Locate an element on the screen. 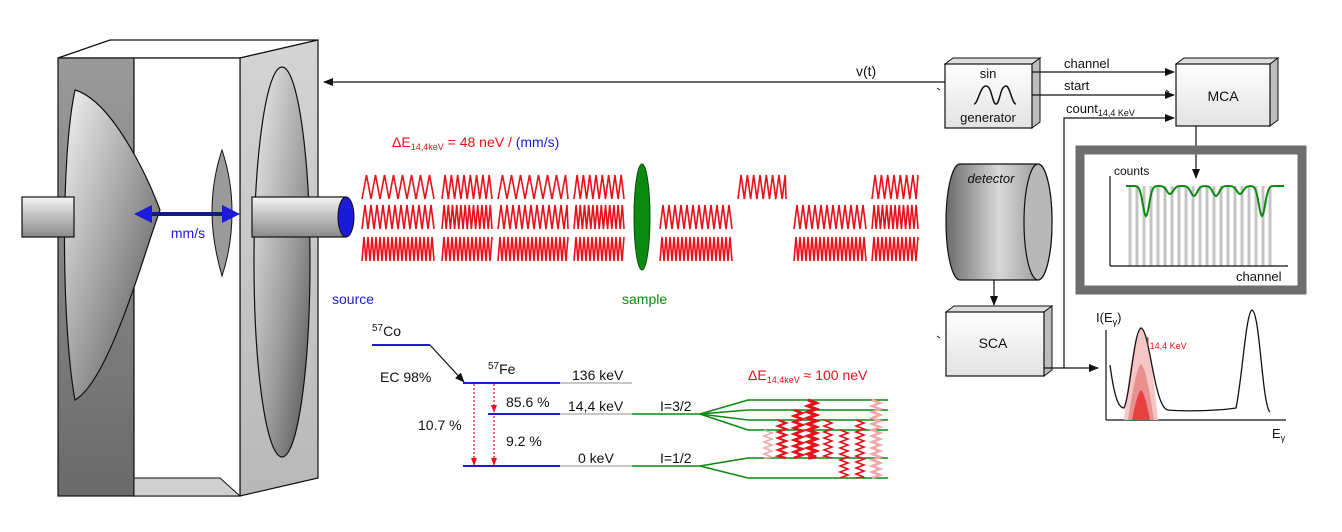  ec-arrow is located at coordinates (447, 363).